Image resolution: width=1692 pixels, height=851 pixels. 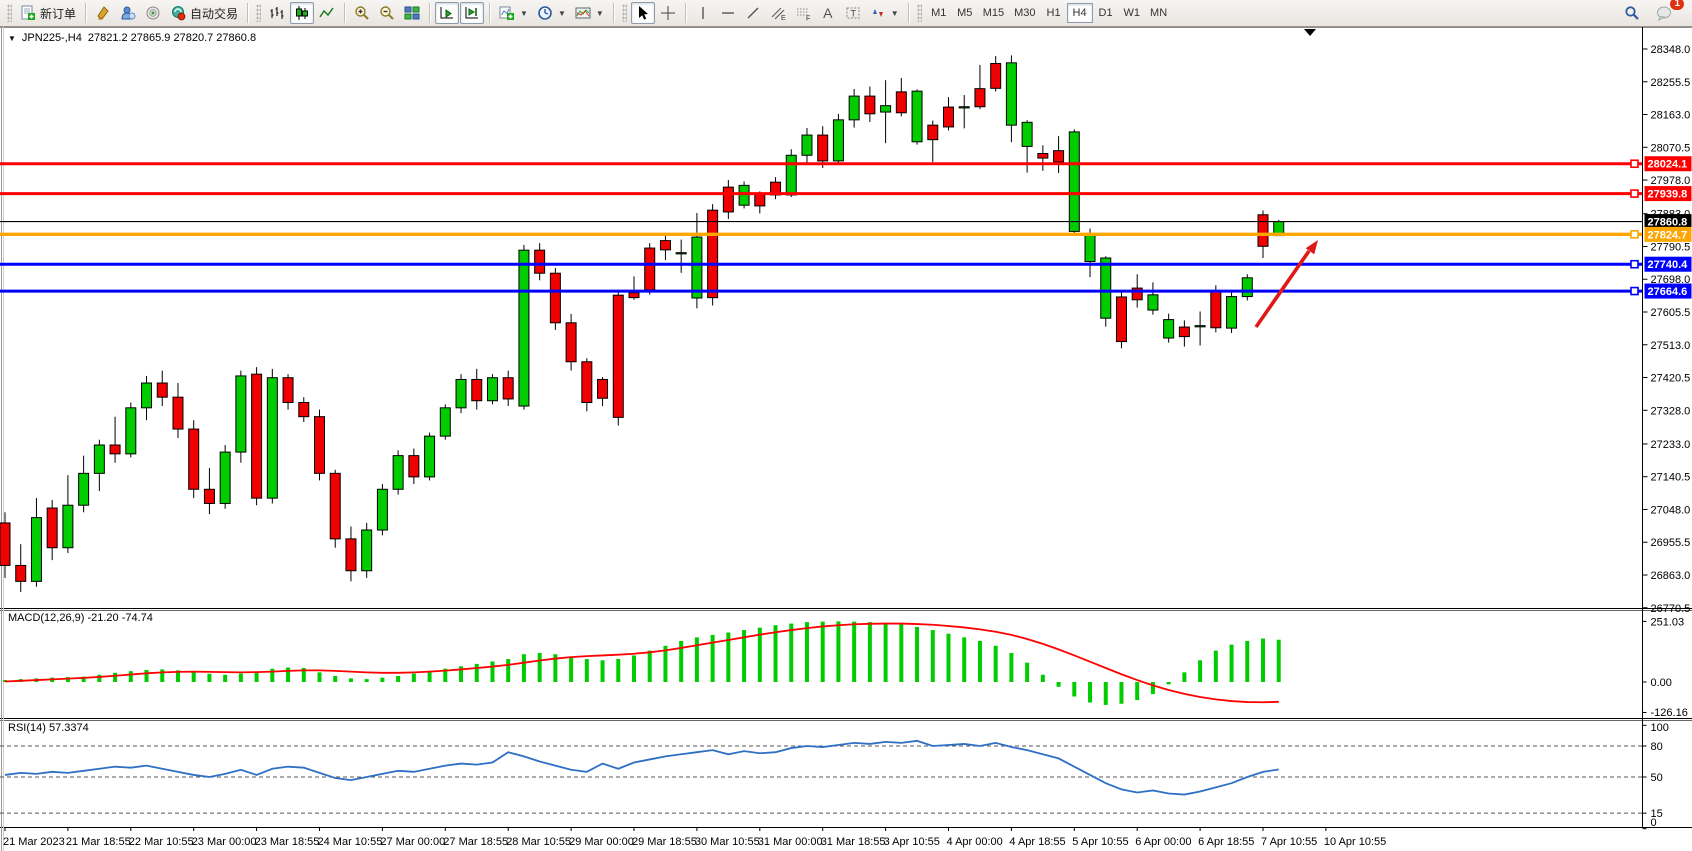 I want to click on period-button-M30: M30, so click(x=1025, y=13).